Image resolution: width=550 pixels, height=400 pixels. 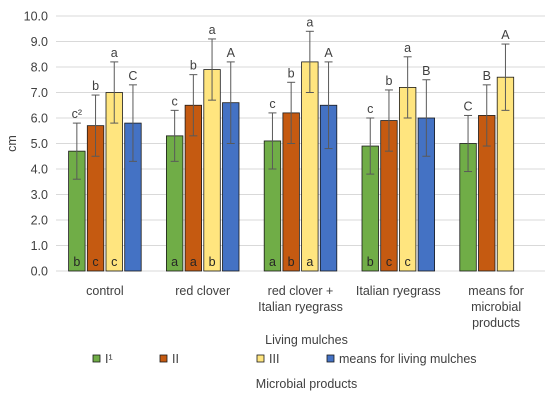 I want to click on x-category-label: red clover, so click(x=202, y=291).